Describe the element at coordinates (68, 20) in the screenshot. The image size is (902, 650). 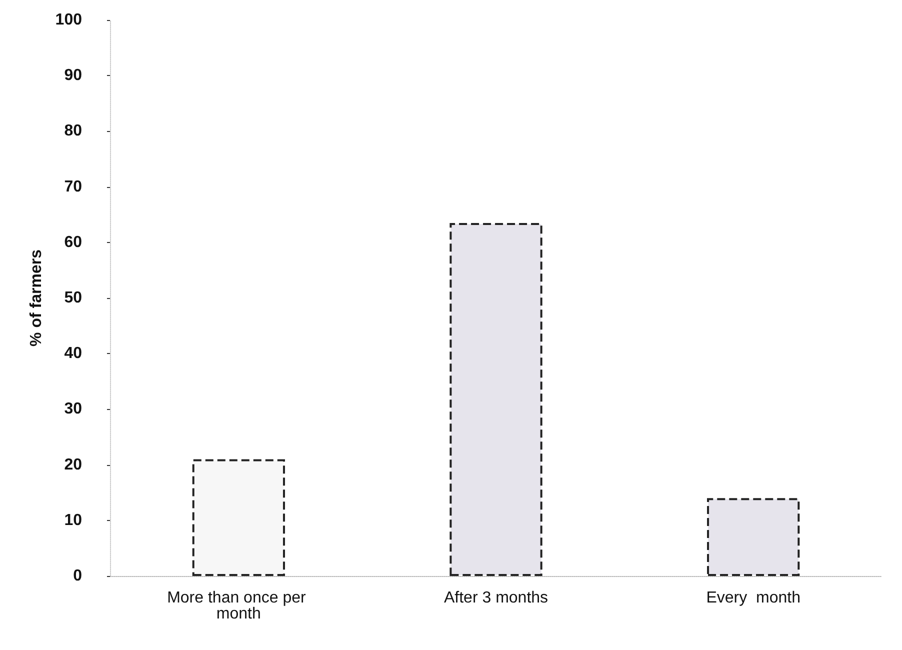
I see `y-tick-label: 100` at that location.